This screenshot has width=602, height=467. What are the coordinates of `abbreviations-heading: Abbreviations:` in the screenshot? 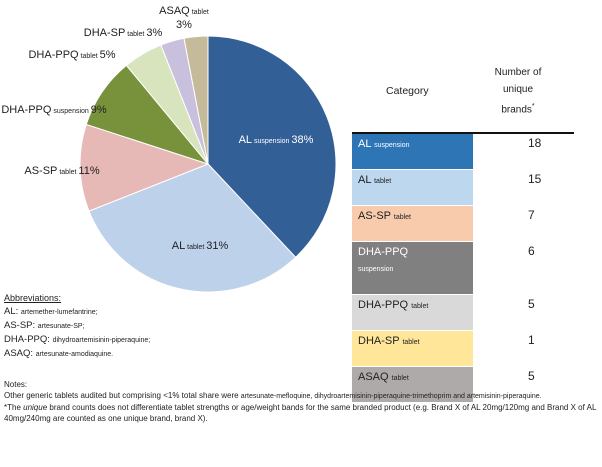 It's located at (33, 298).